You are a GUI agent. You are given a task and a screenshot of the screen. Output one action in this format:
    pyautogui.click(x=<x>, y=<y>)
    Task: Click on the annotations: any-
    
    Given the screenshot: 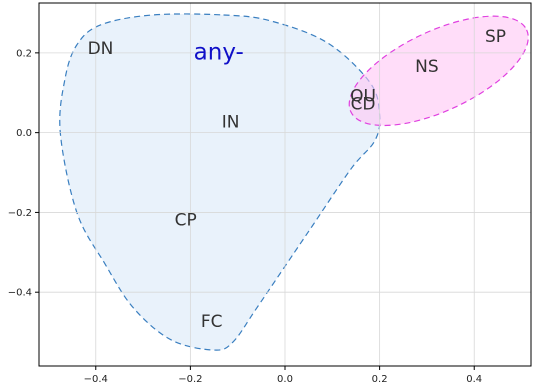 What is the action you would take?
    pyautogui.click(x=219, y=52)
    